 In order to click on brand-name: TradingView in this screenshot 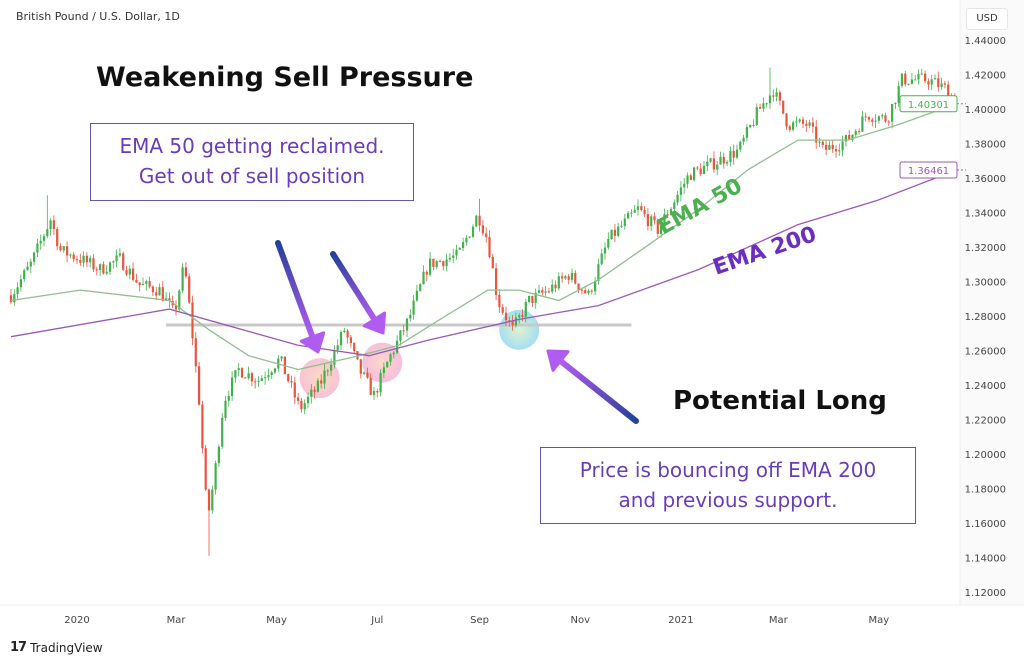, I will do `click(66, 647)`.